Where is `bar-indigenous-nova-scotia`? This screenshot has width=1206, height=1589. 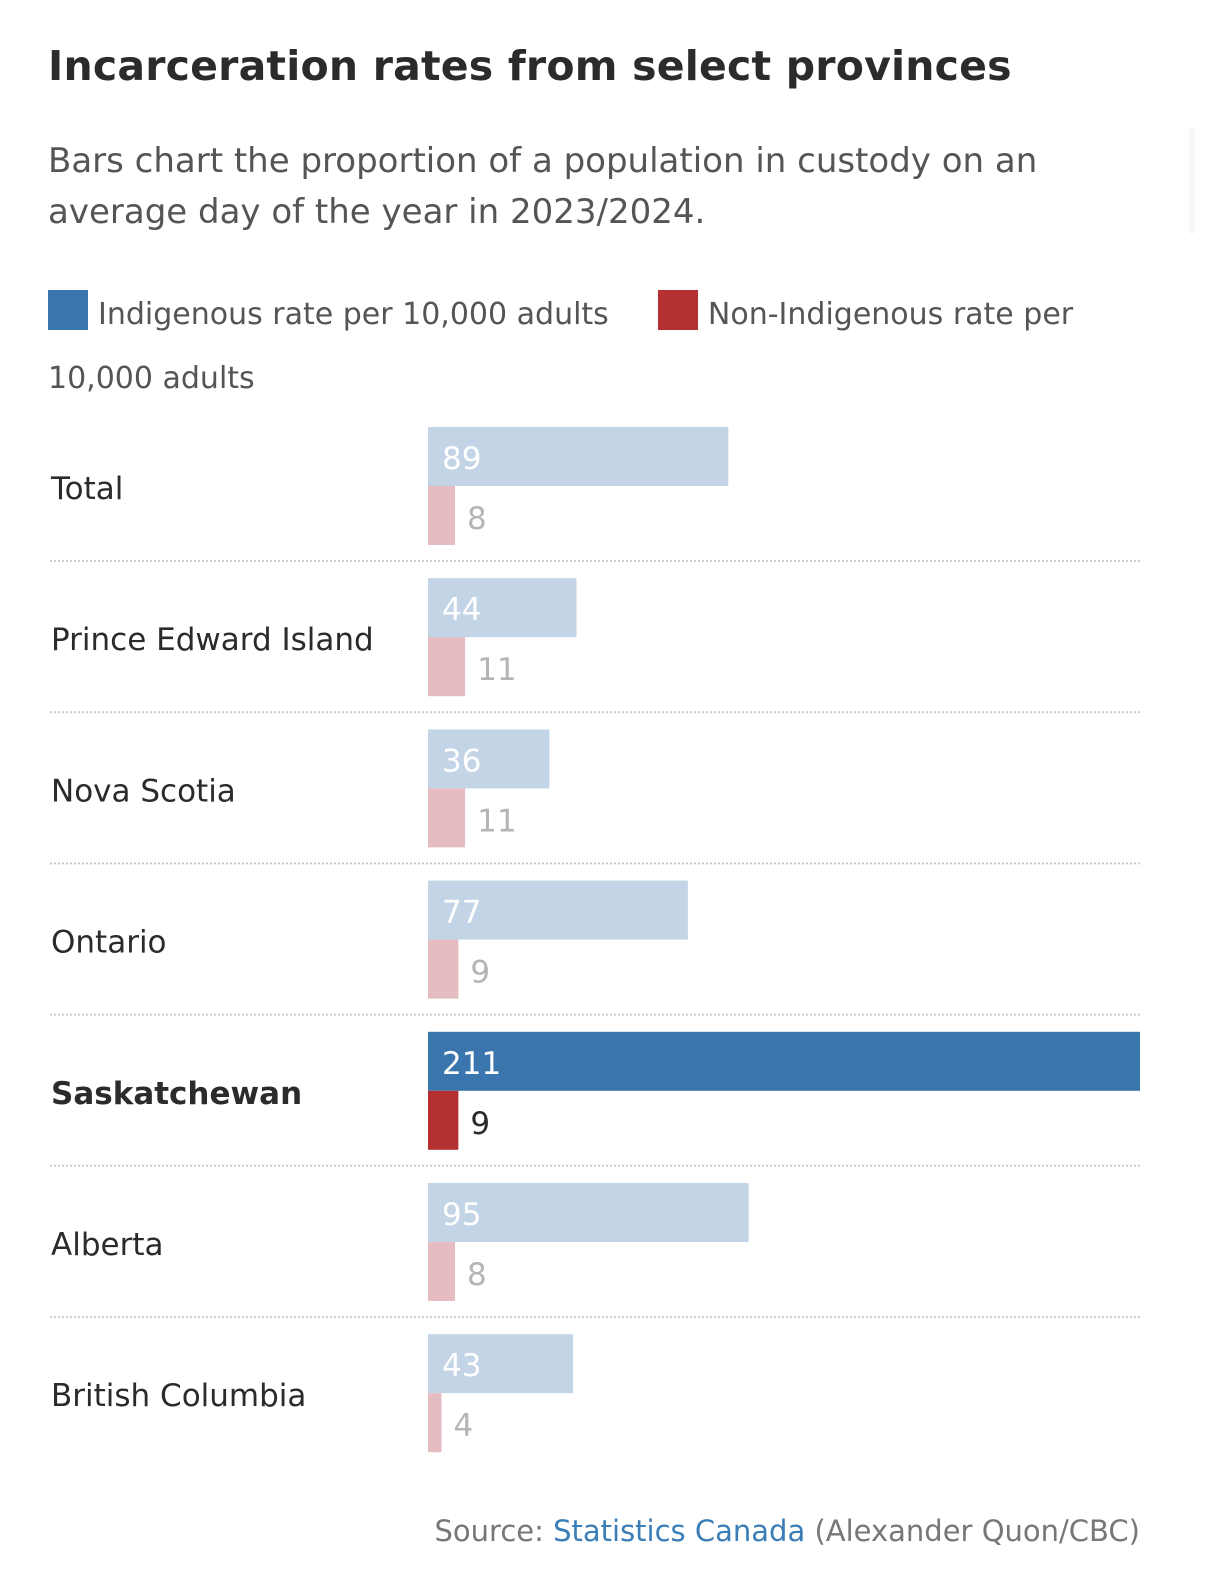 bar-indigenous-nova-scotia is located at coordinates (489, 759).